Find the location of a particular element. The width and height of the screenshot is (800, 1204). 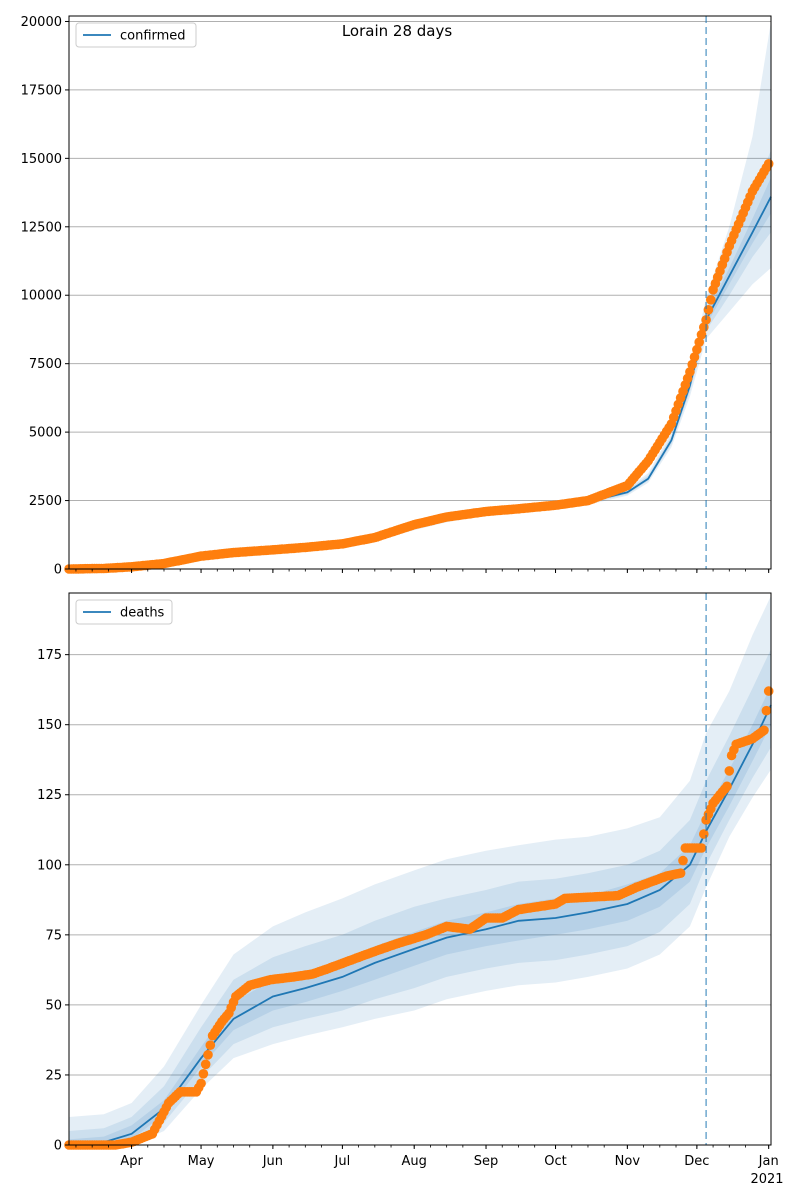

y-tick-label: 125 is located at coordinates (49, 795).